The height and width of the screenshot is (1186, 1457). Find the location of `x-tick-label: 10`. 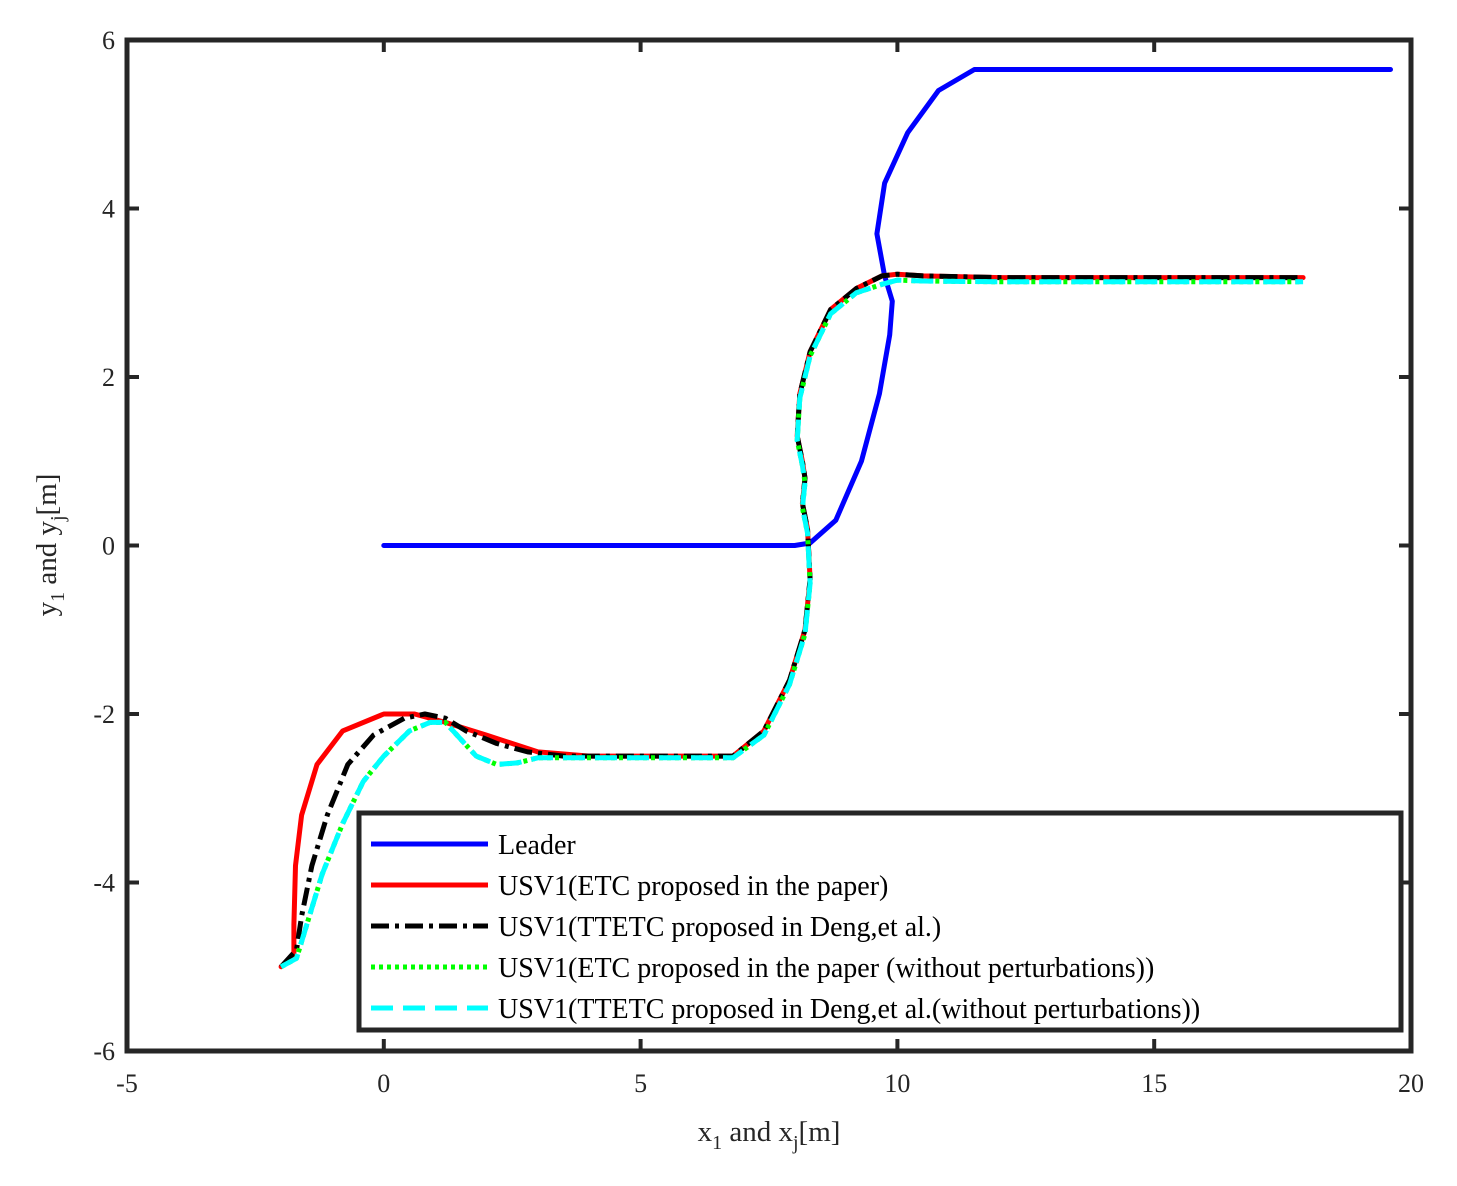

x-tick-label: 10 is located at coordinates (897, 1083).